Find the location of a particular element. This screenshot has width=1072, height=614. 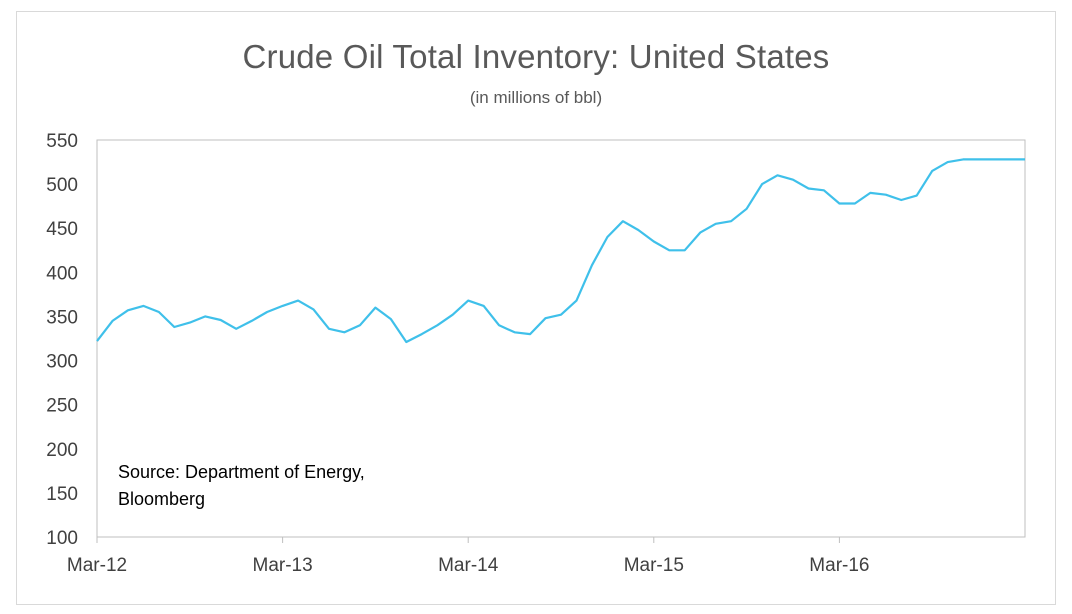

y-tick-label: 550 is located at coordinates (62, 141).